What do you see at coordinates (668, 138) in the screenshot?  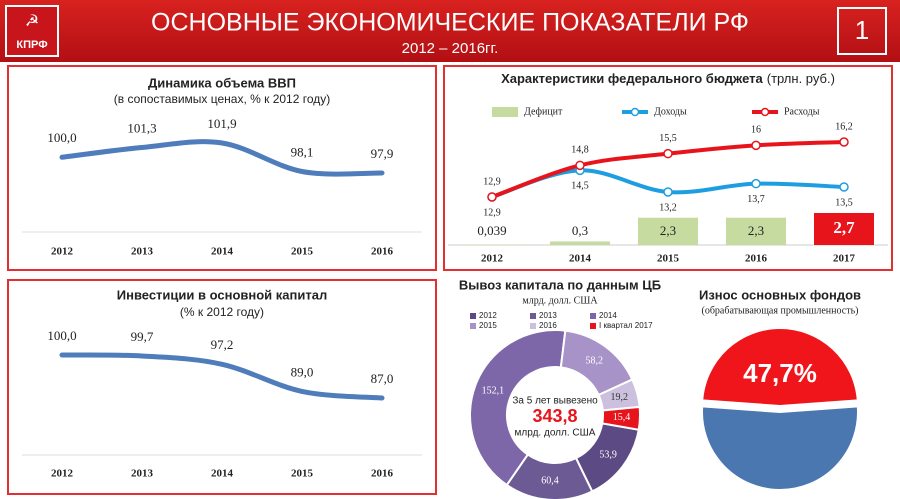 I see `data-label: 15,5` at bounding box center [668, 138].